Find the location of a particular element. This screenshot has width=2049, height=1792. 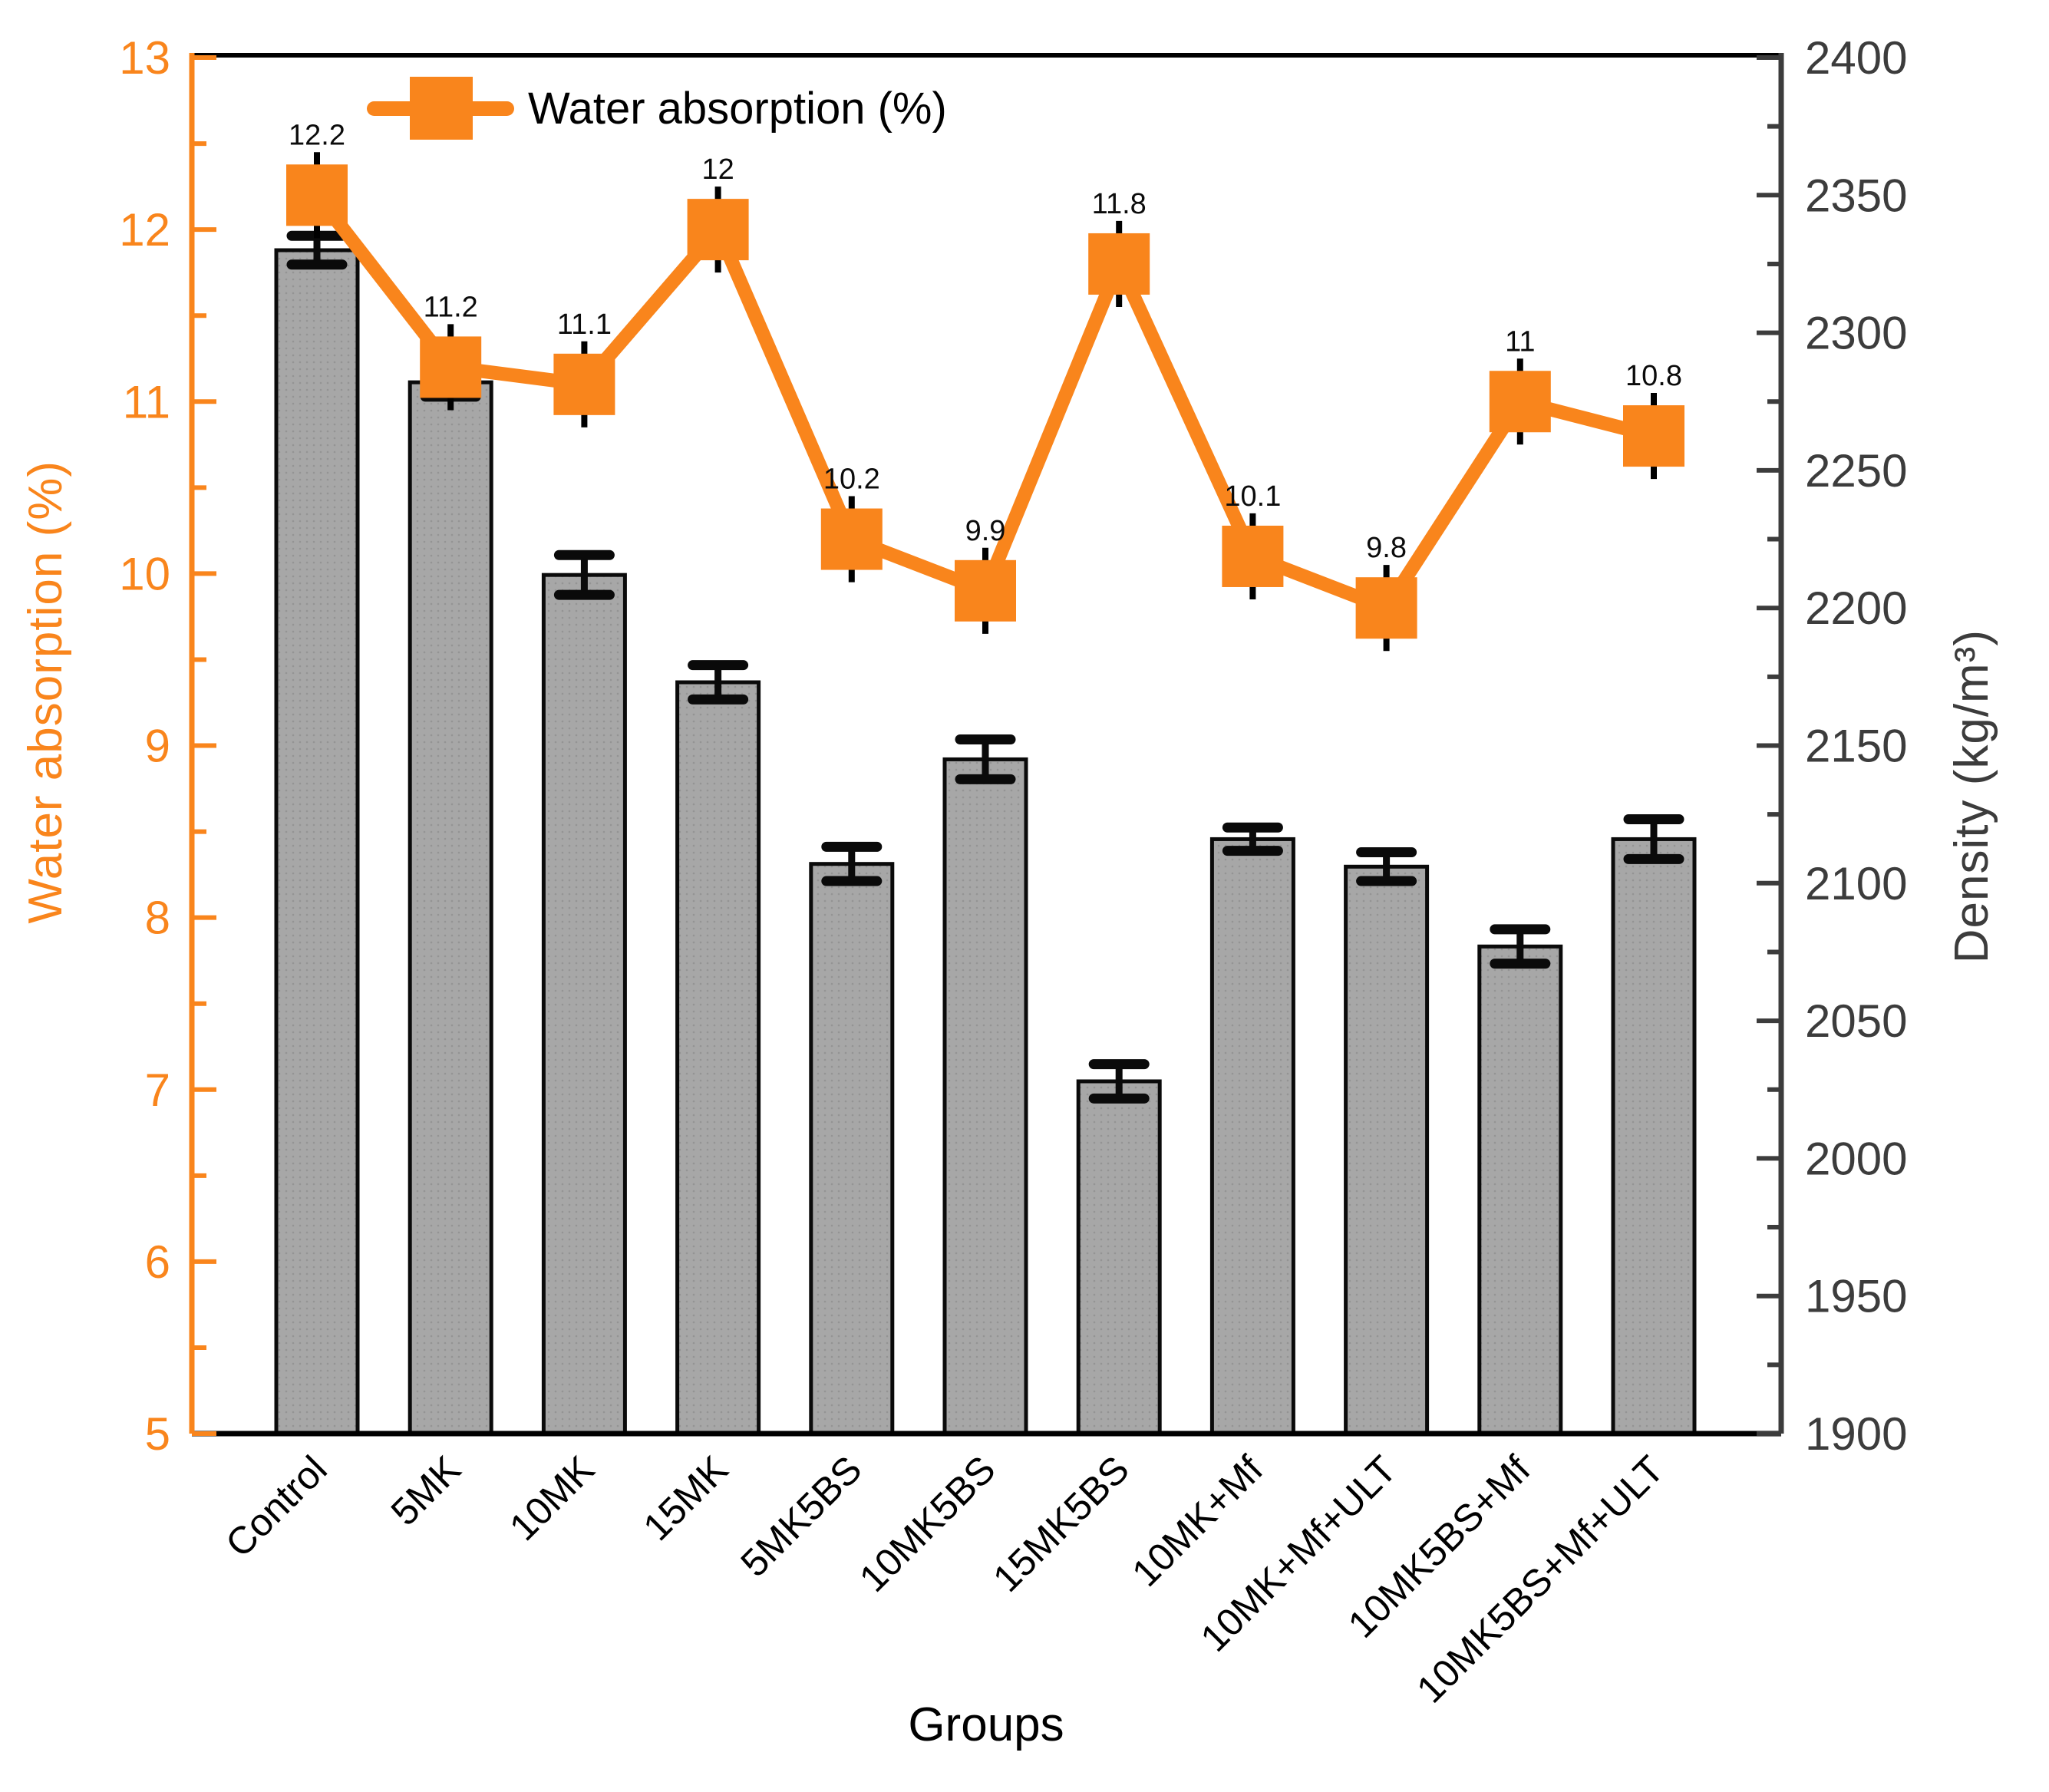

left-tick-label: 7 is located at coordinates (157, 1090).